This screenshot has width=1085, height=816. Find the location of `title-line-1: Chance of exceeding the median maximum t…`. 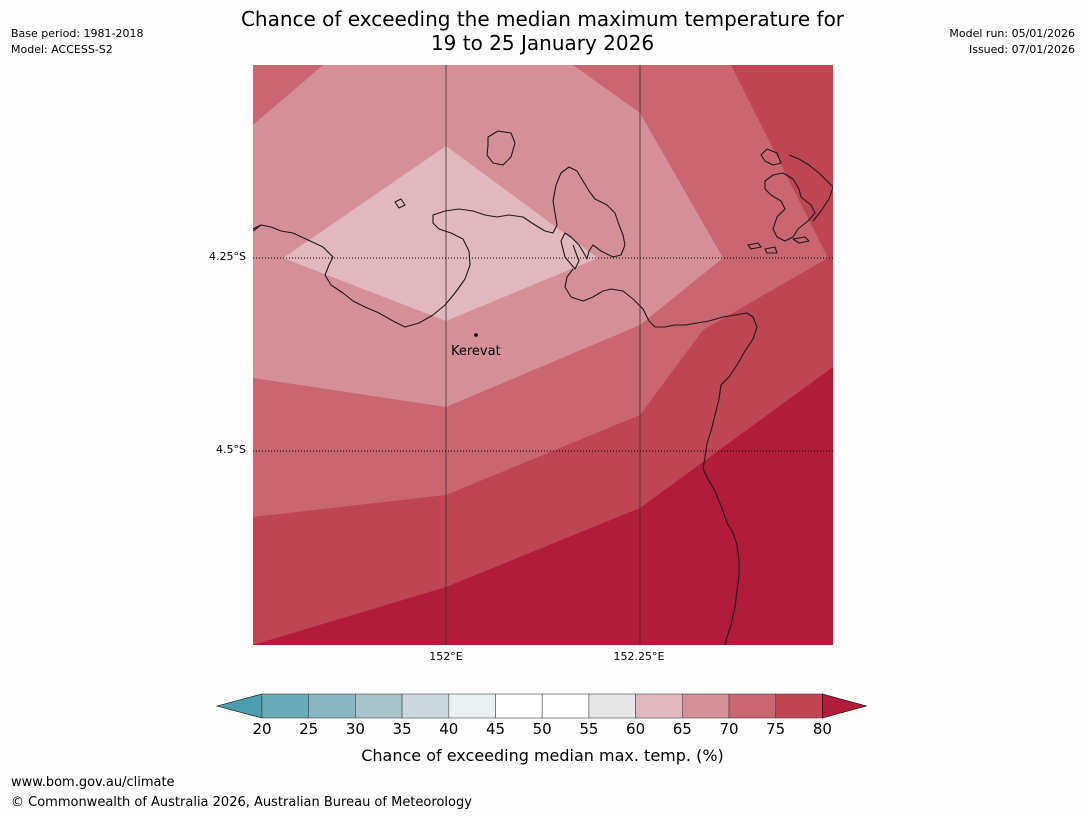

title-line-1: Chance of exceeding the median maximum t… is located at coordinates (542, 19).